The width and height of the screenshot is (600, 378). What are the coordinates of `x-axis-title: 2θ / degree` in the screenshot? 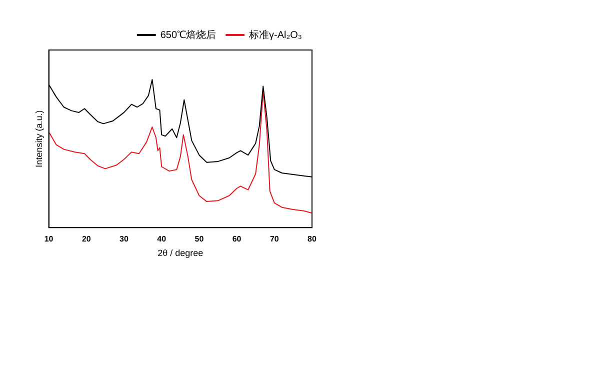 It's located at (181, 253).